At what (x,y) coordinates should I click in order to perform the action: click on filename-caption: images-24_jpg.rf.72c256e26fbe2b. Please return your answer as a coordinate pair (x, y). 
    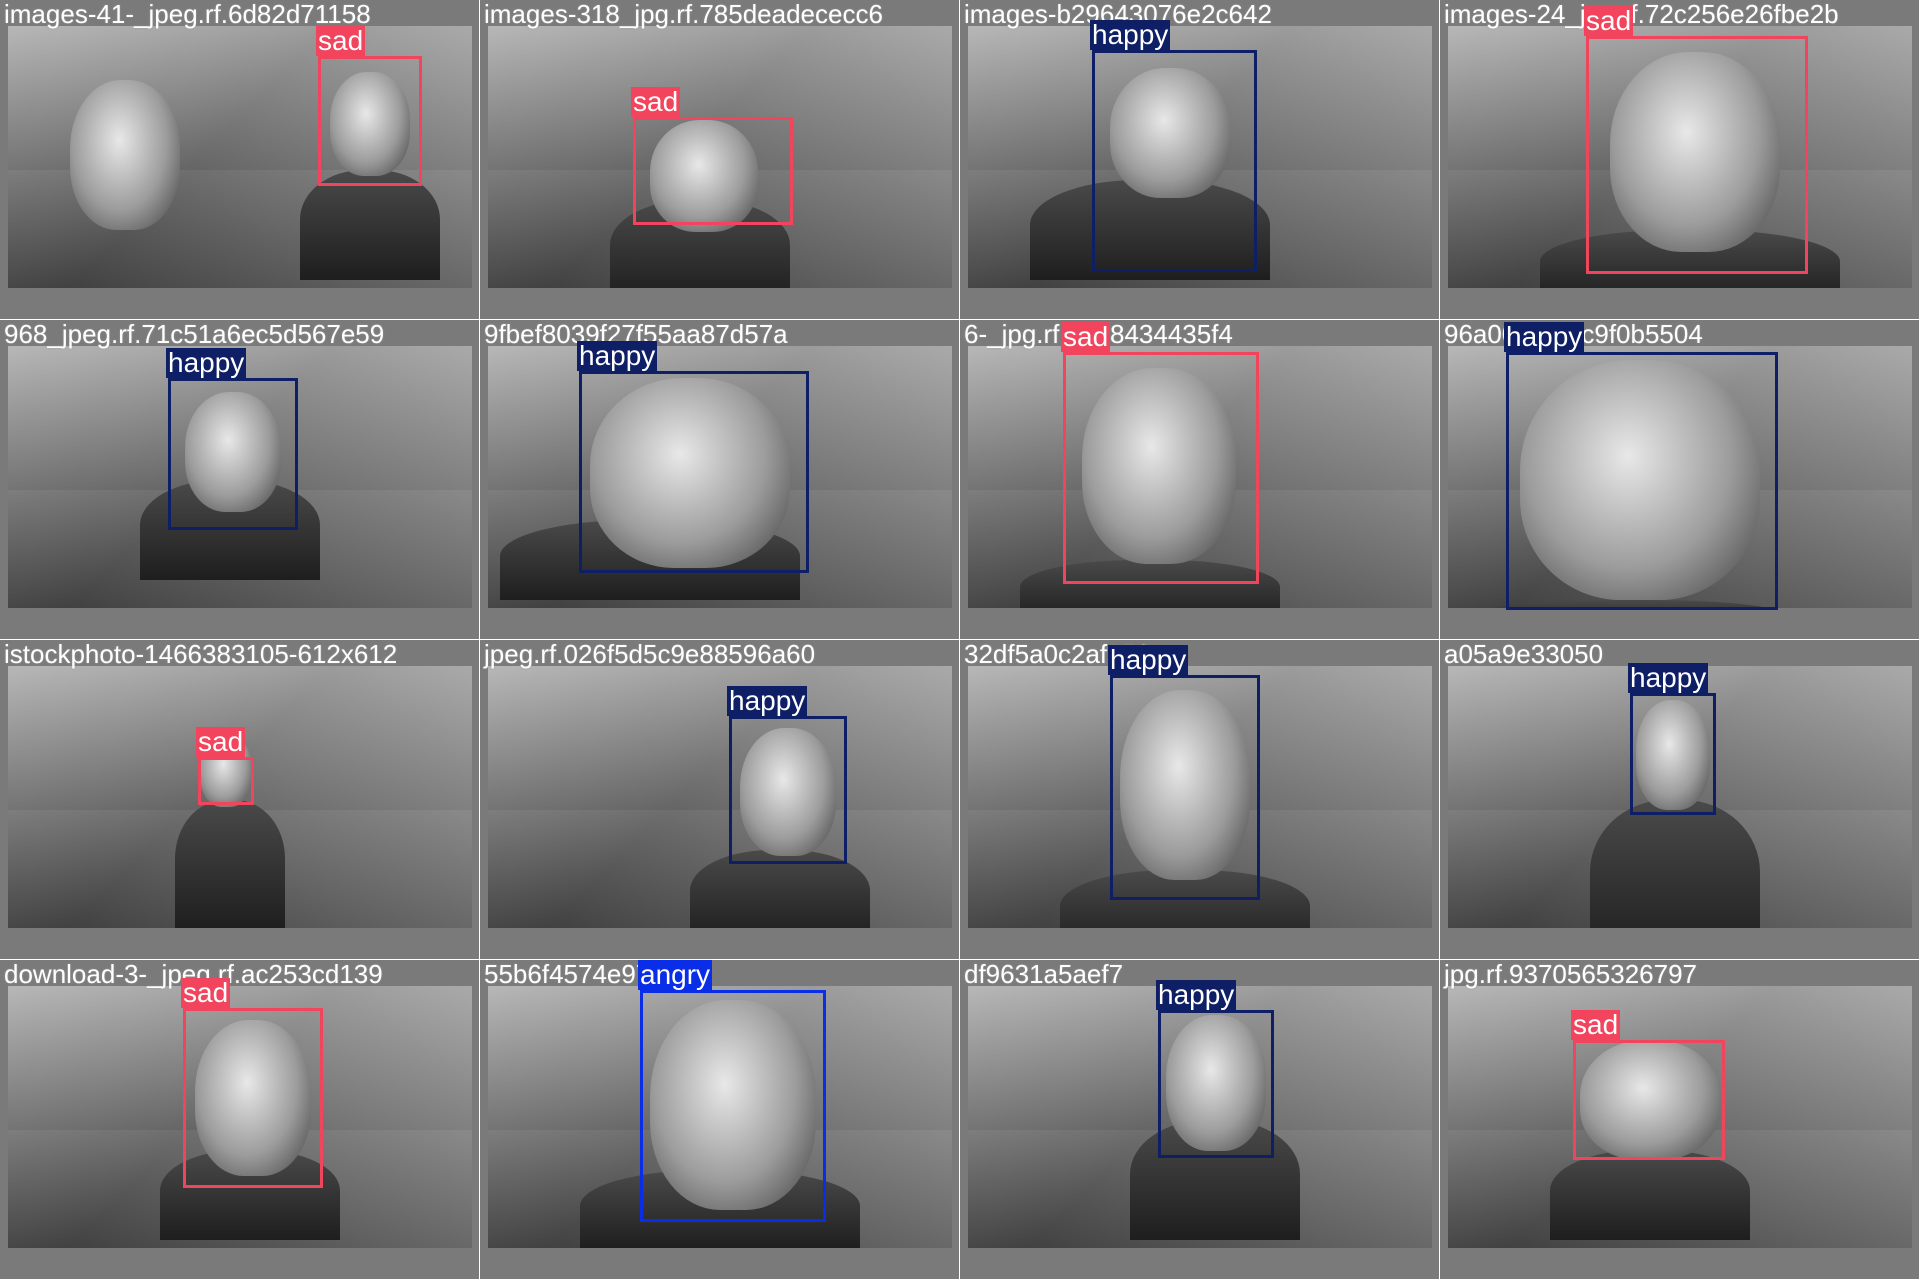
    Looking at the image, I should click on (1641, 14).